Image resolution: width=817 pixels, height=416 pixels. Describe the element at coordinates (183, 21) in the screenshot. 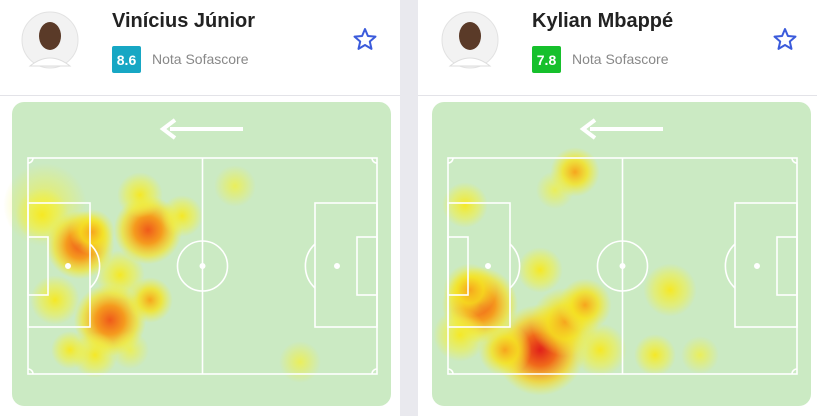

I see `player-name: Vinícius Júnior` at that location.